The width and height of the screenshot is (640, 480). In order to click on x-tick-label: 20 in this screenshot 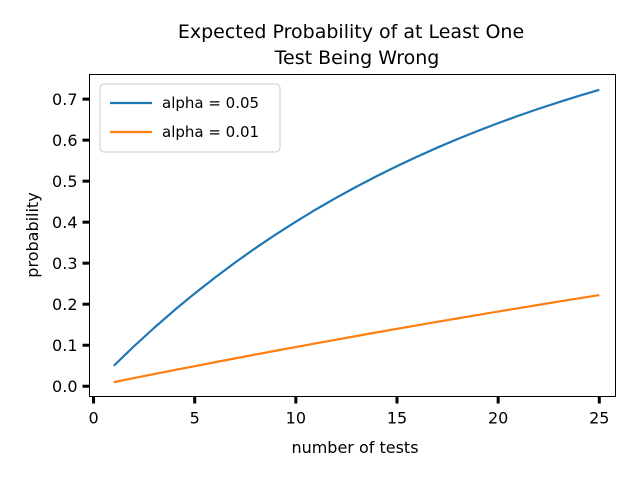, I will do `click(498, 418)`.